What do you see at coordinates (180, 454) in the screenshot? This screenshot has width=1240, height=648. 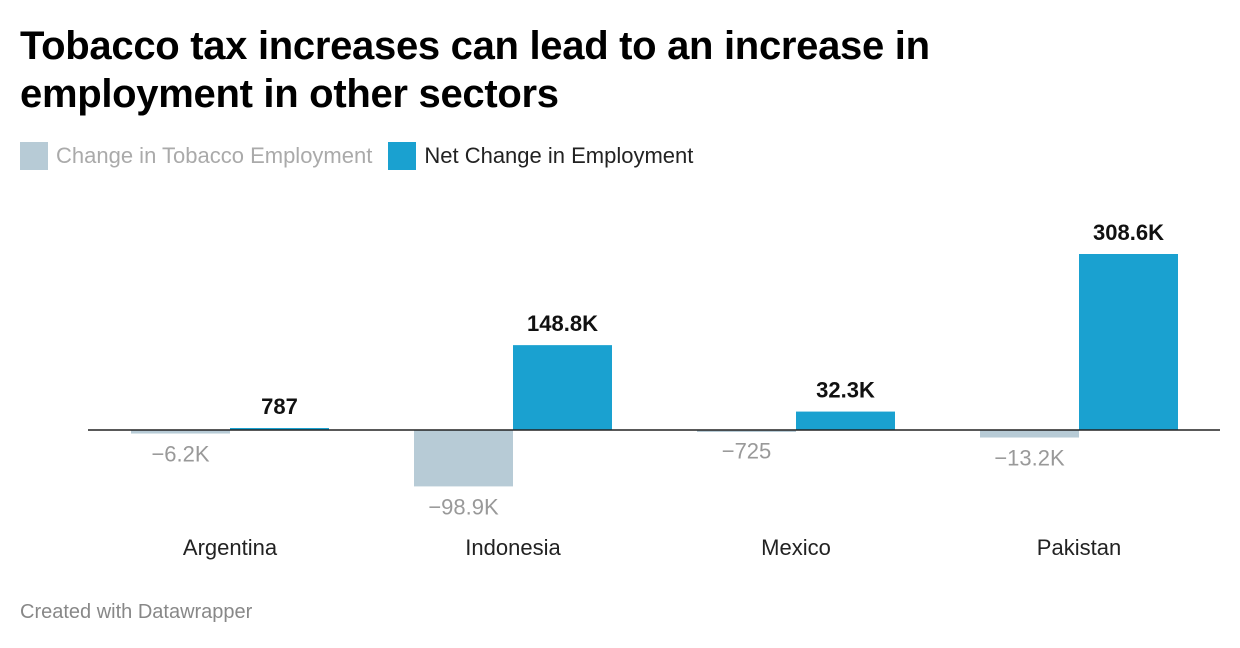 I see `data-label-tobacco-argentina: −6.2K` at bounding box center [180, 454].